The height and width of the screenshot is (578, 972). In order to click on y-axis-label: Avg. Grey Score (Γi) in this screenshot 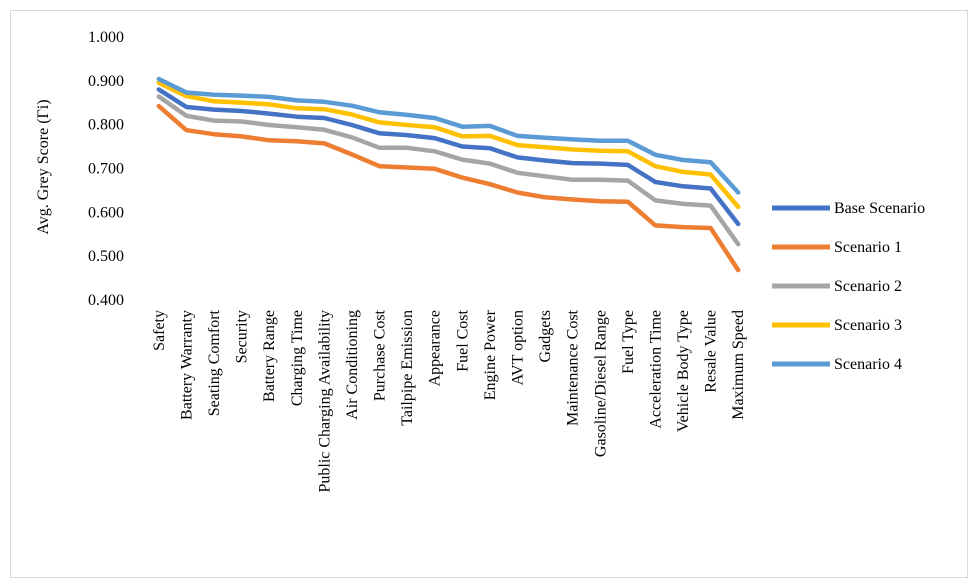, I will do `click(43, 166)`.